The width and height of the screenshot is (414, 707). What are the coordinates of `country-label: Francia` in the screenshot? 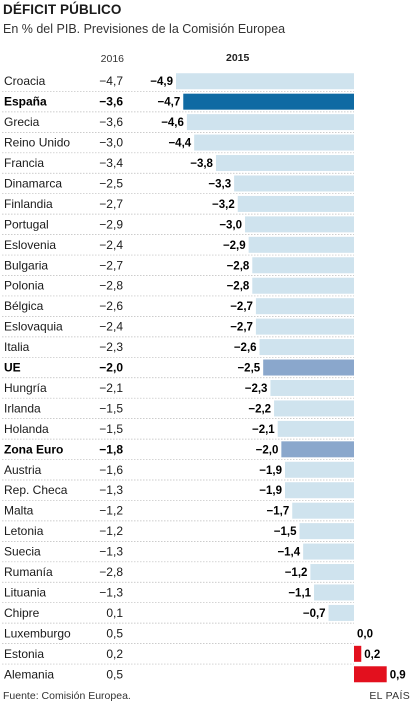 It's located at (24, 163).